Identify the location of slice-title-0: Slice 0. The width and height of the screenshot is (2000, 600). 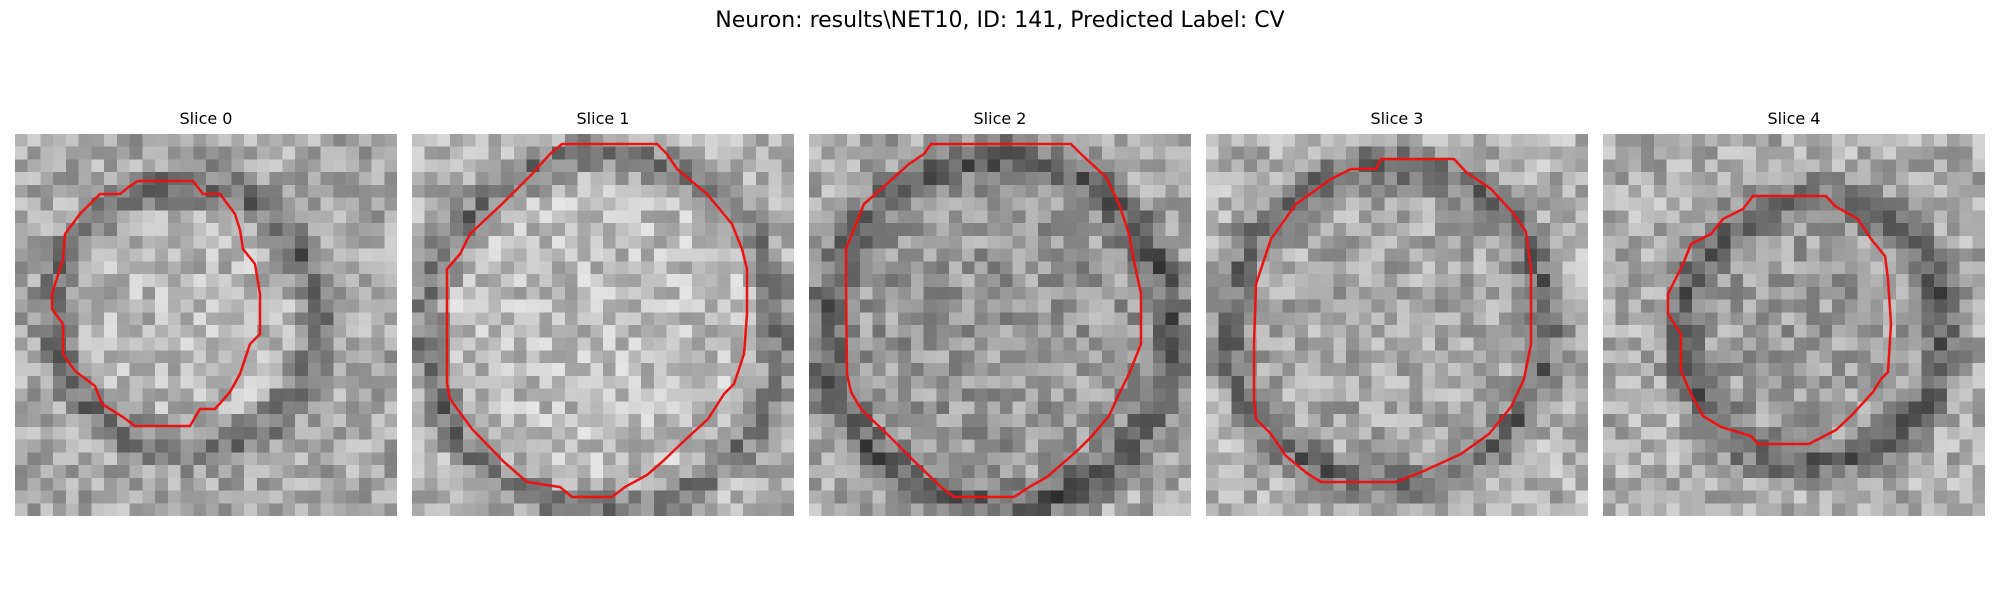
(206, 118).